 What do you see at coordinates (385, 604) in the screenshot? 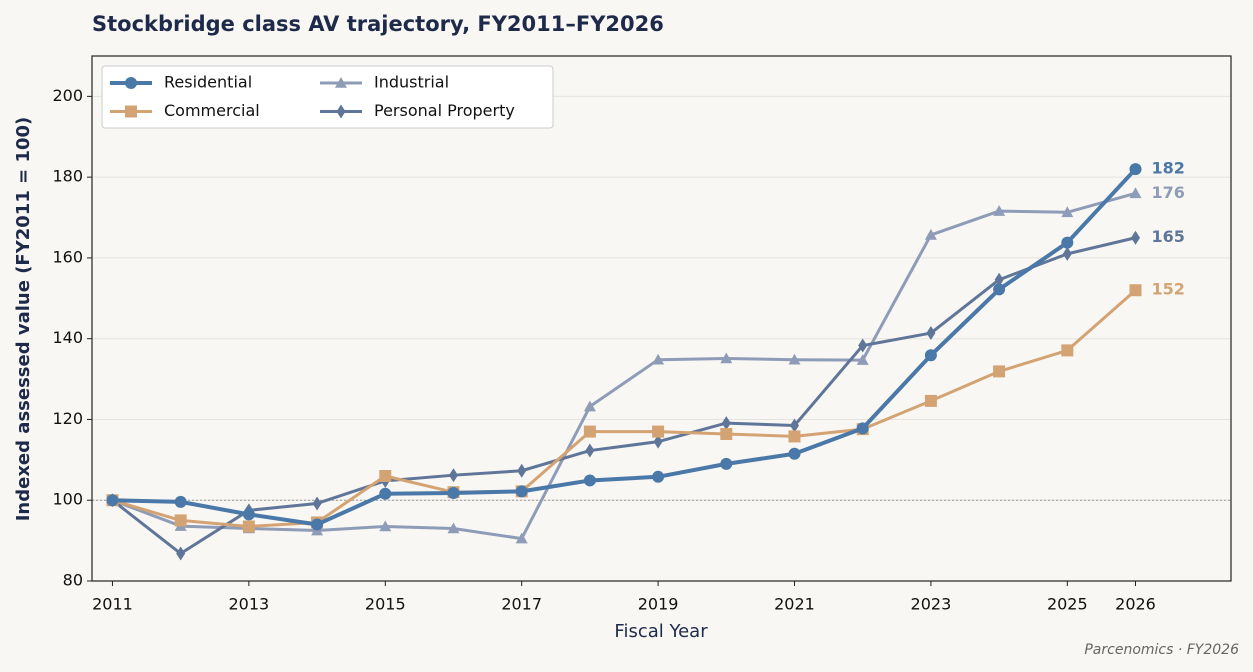
I see `x-tick-label: 2015` at bounding box center [385, 604].